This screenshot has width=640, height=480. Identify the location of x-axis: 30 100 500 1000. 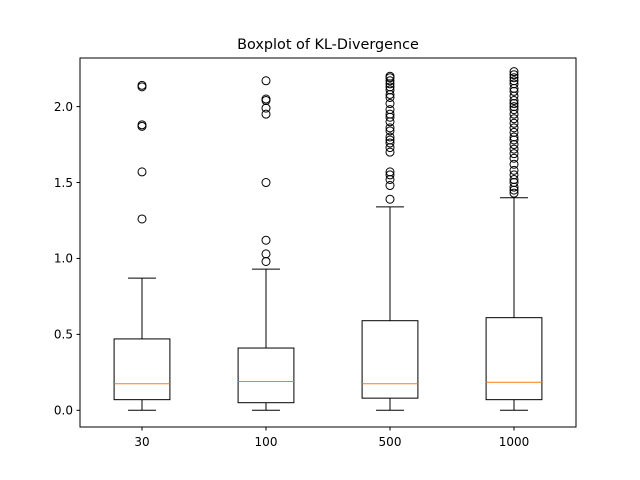
(331, 438).